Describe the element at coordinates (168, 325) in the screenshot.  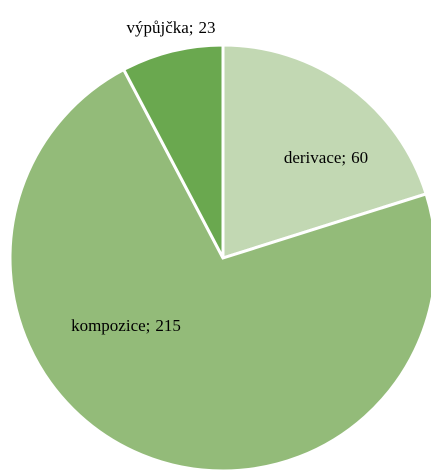
I see `slice-label-value: 215` at that location.